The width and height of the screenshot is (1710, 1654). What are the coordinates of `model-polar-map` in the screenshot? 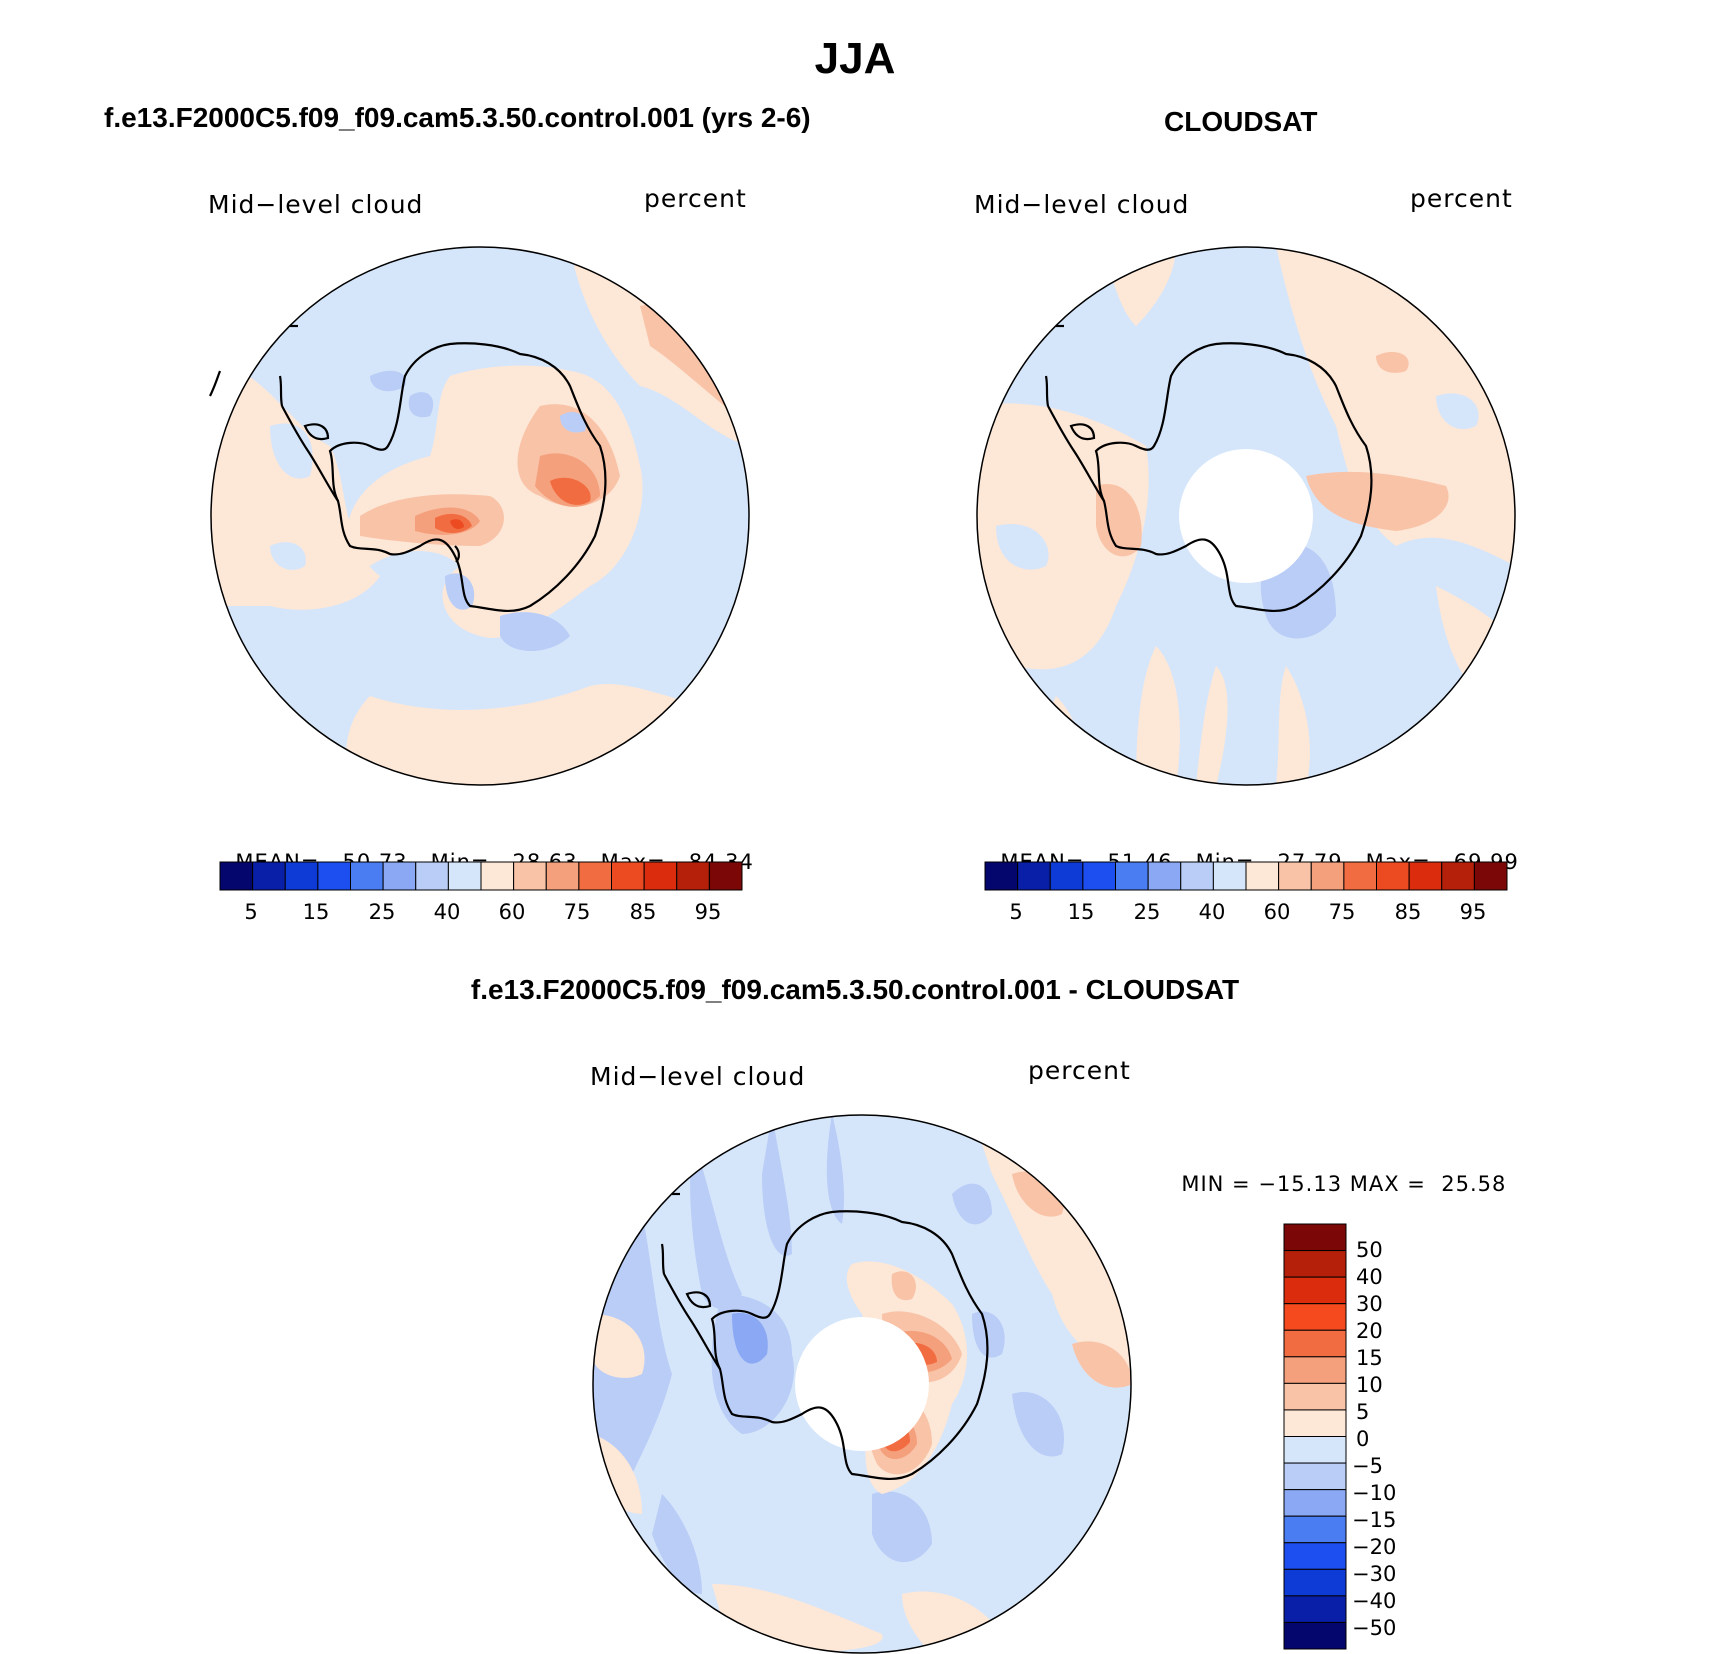 It's located at (479, 516).